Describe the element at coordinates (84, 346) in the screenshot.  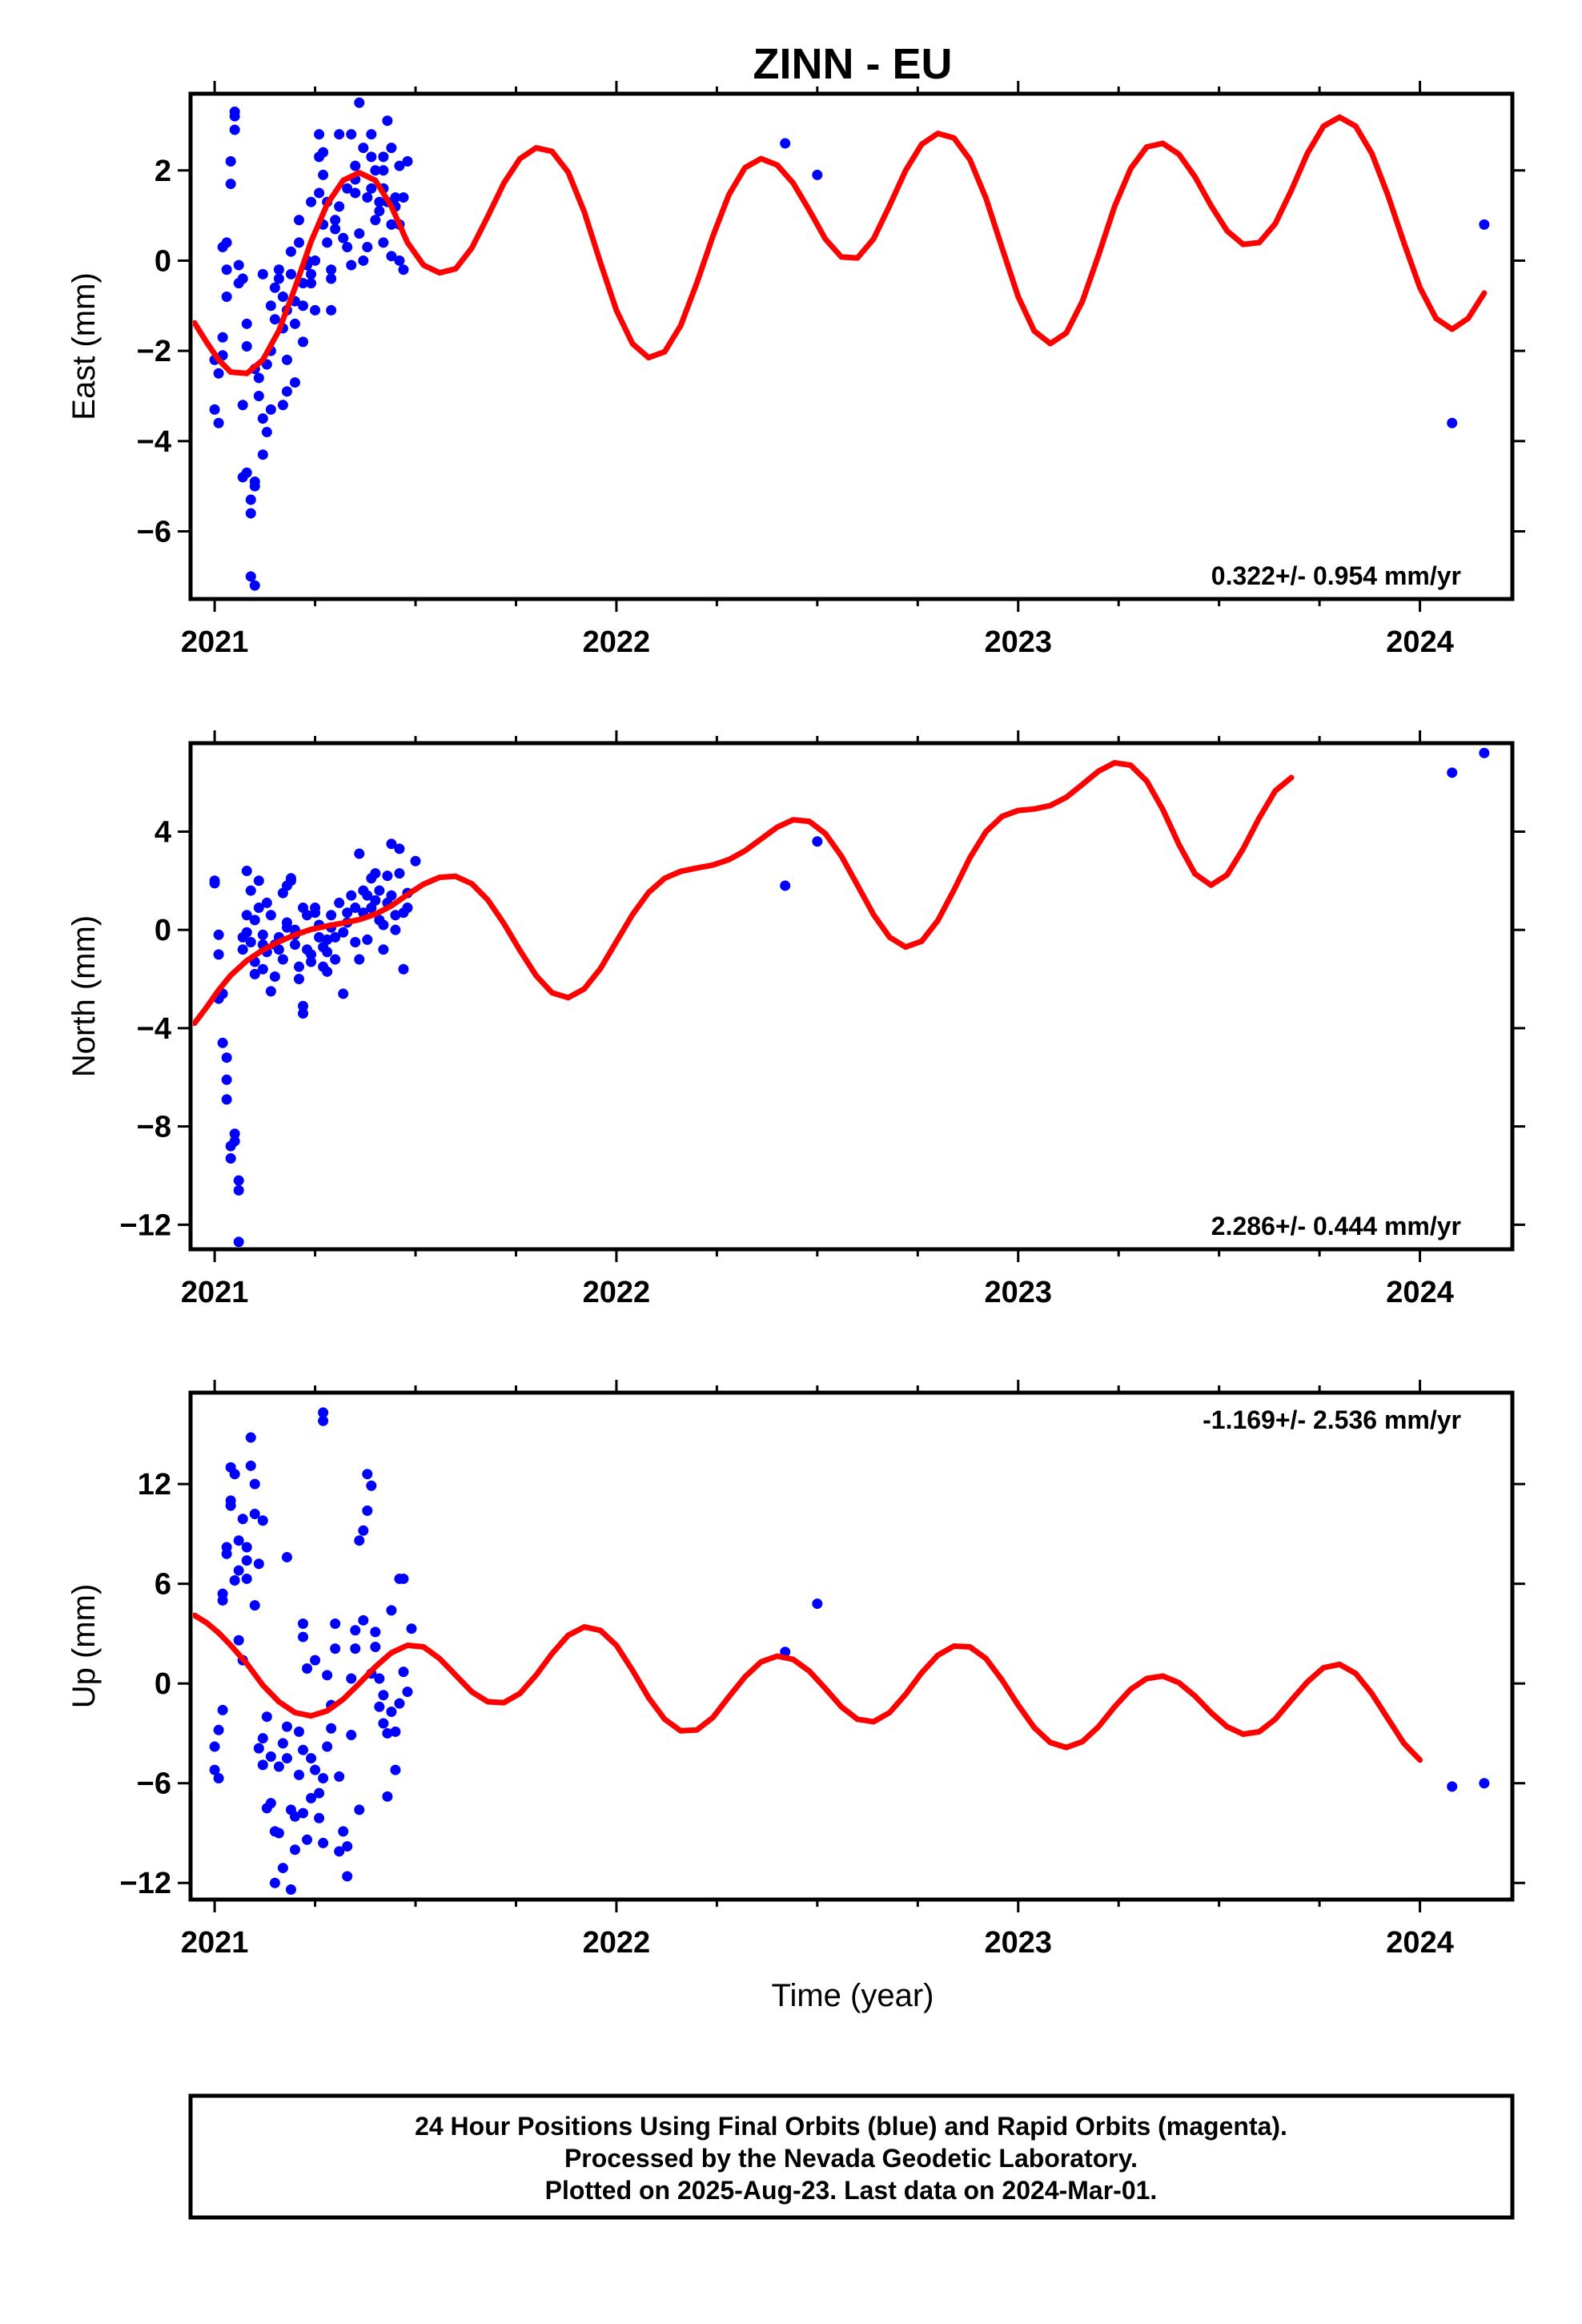
I see `y-axis-label: East (mm)` at that location.